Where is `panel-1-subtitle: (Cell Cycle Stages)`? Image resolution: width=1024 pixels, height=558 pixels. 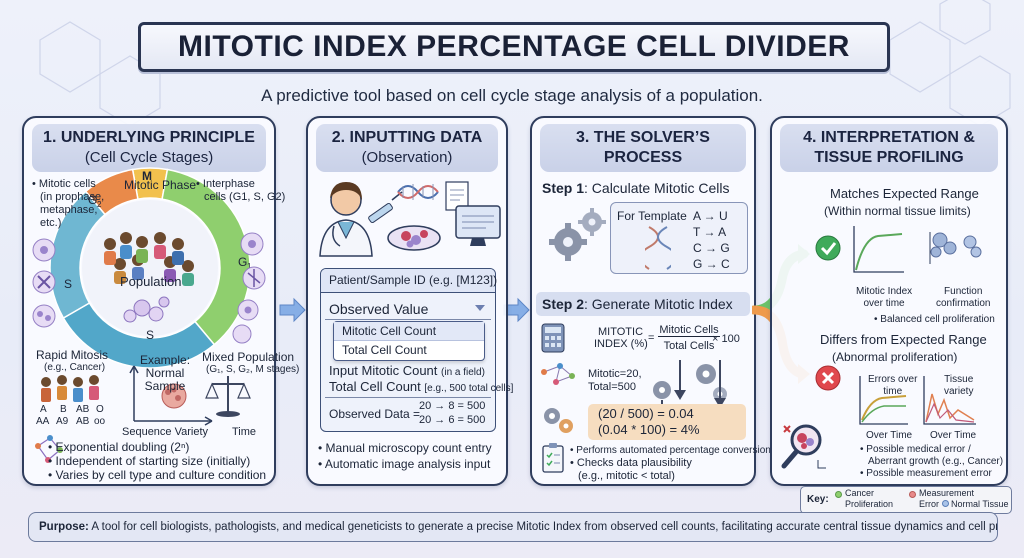 panel-1-subtitle: (Cell Cycle Stages) is located at coordinates (149, 157).